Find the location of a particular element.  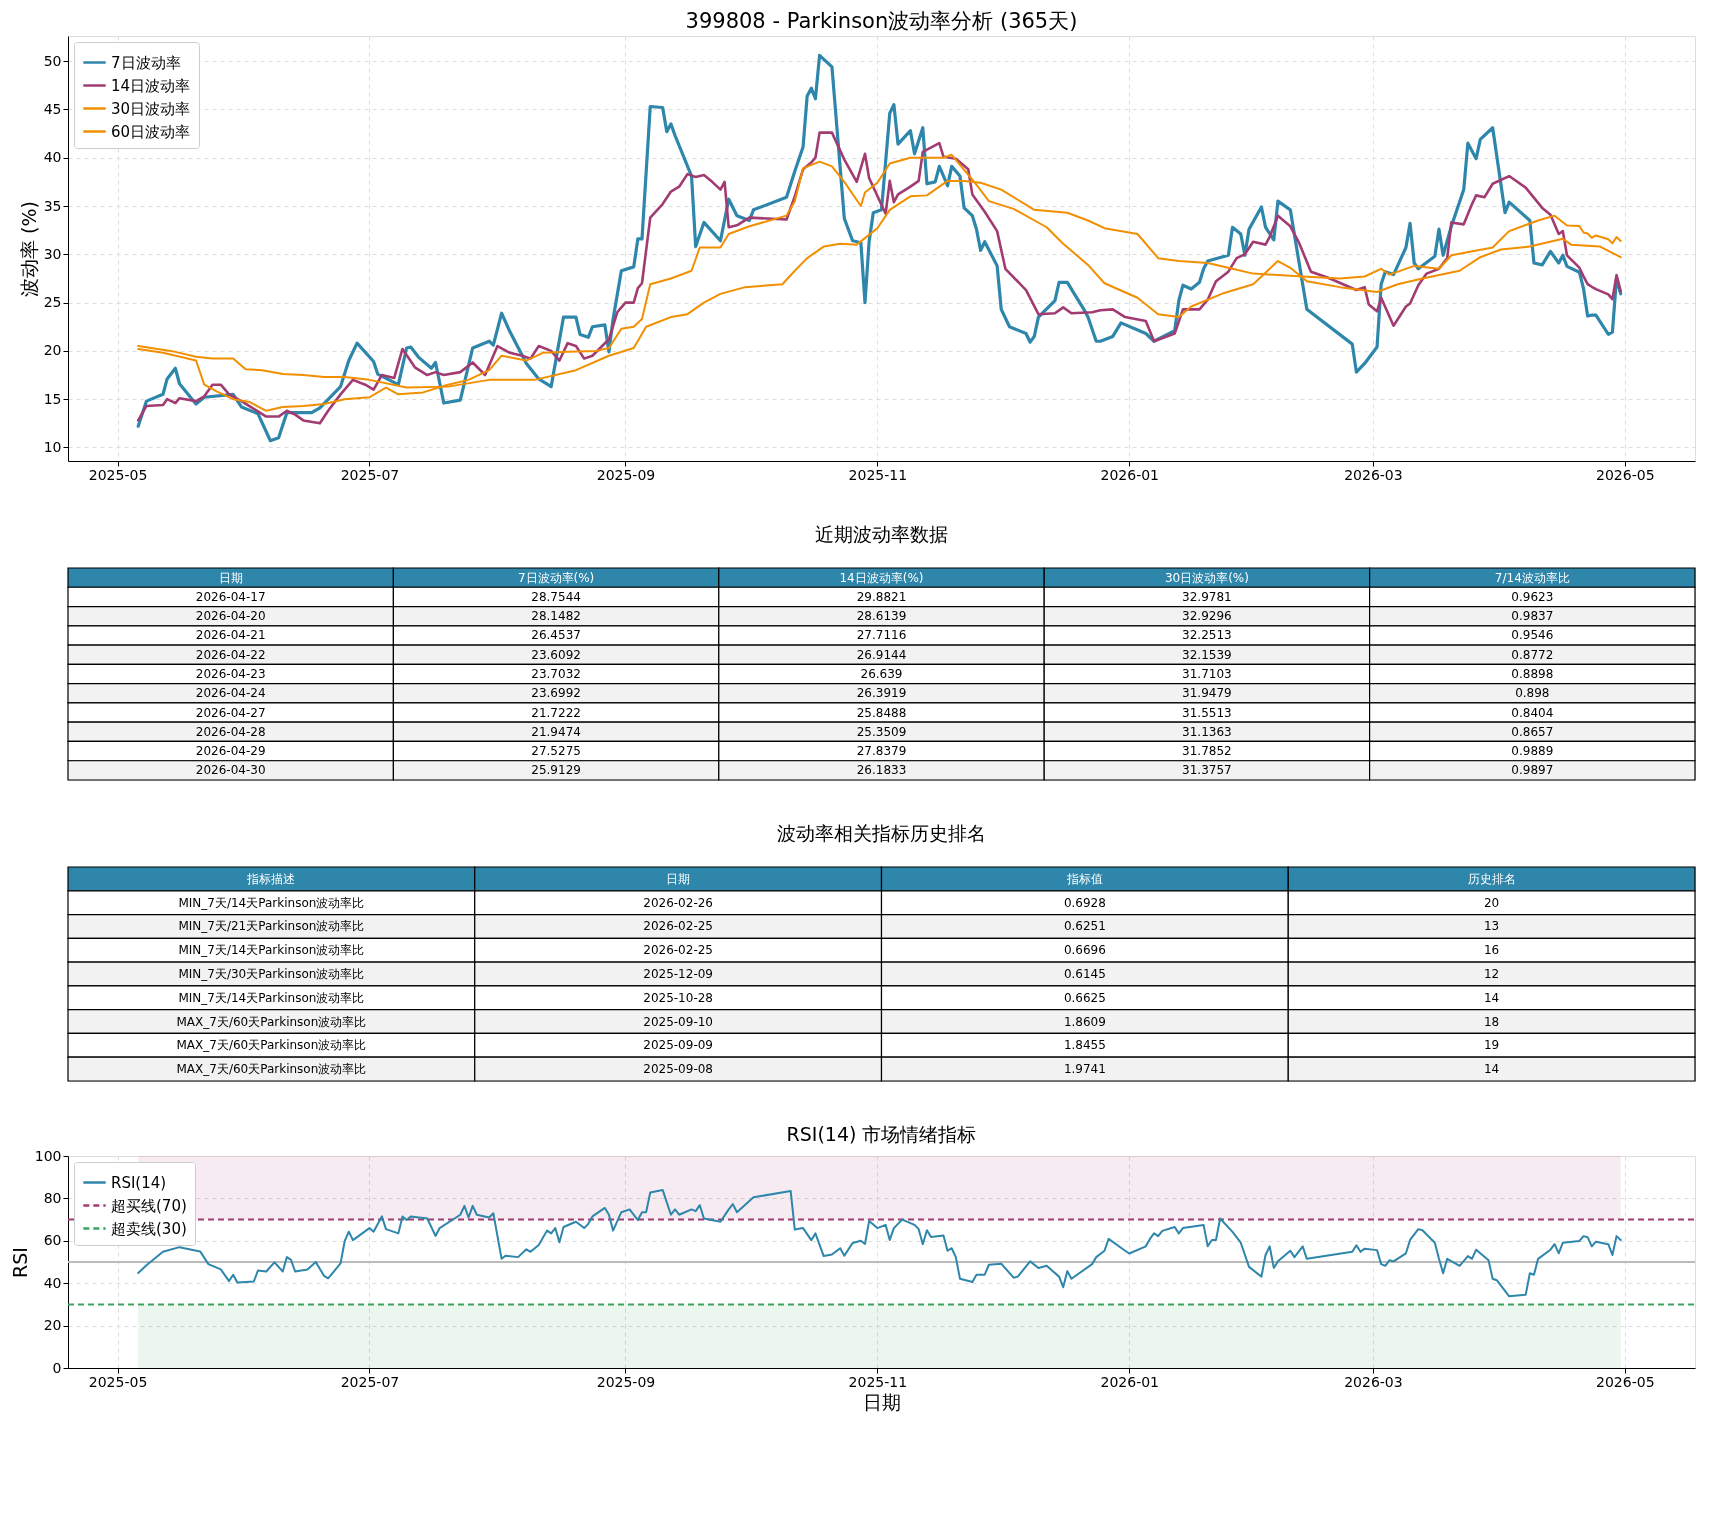

text: 1.8455 is located at coordinates (1084, 1045).